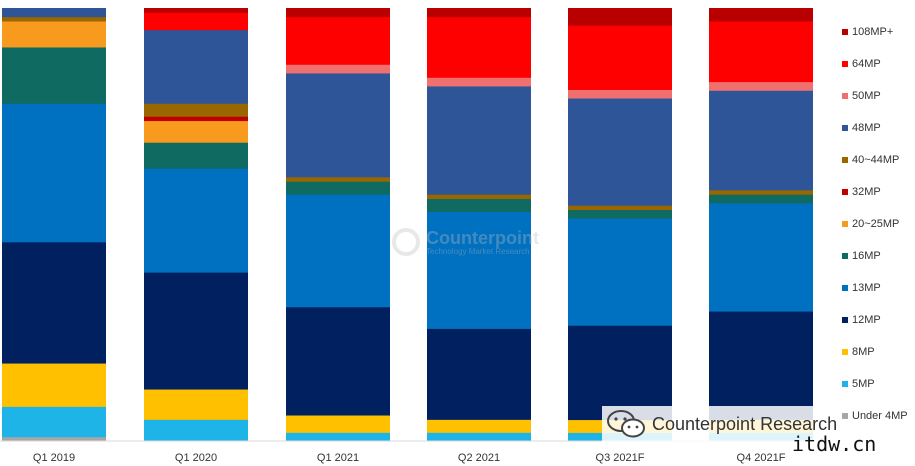 The width and height of the screenshot is (915, 466). Describe the element at coordinates (196, 458) in the screenshot. I see `x-tick-label: Q1 2020` at that location.